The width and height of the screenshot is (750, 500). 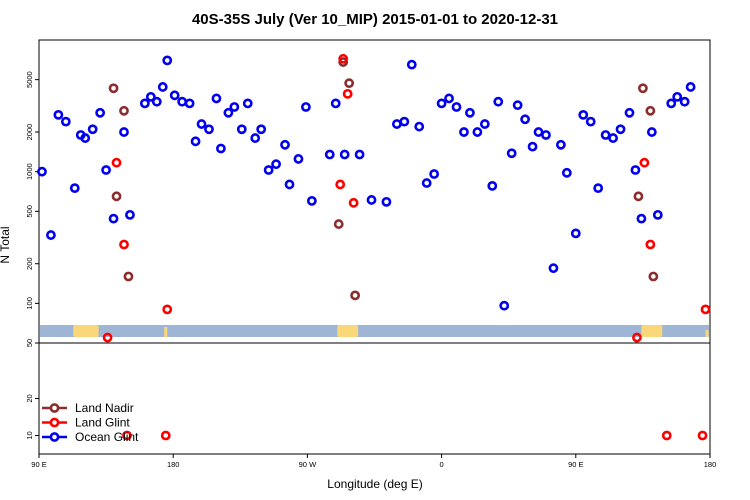 What do you see at coordinates (29, 171) in the screenshot?
I see `y-tick-label: 1000` at bounding box center [29, 171].